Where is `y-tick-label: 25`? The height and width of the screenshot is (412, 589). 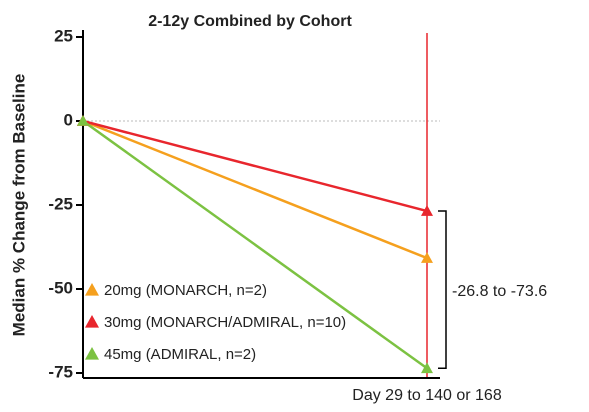
y-tick-label: 25 is located at coordinates (63, 35).